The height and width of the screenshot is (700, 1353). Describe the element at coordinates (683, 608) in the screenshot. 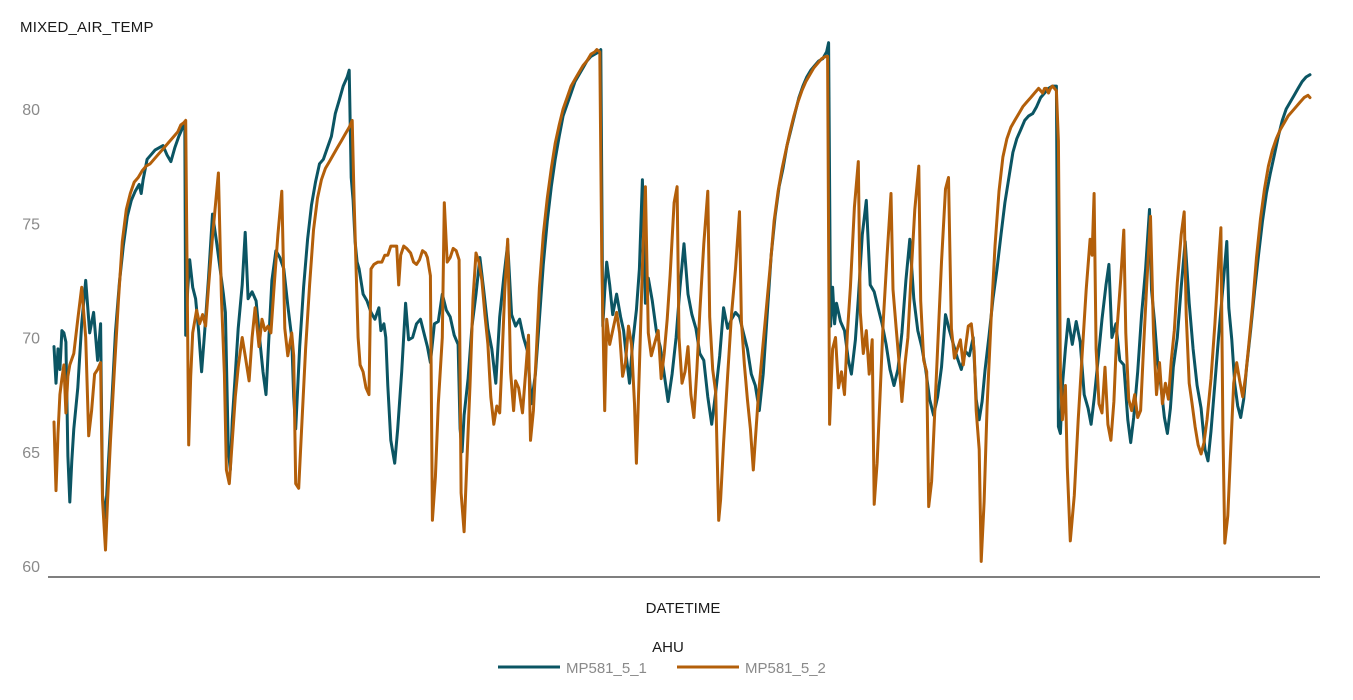

I see `x-axis-label: DATETIME` at that location.